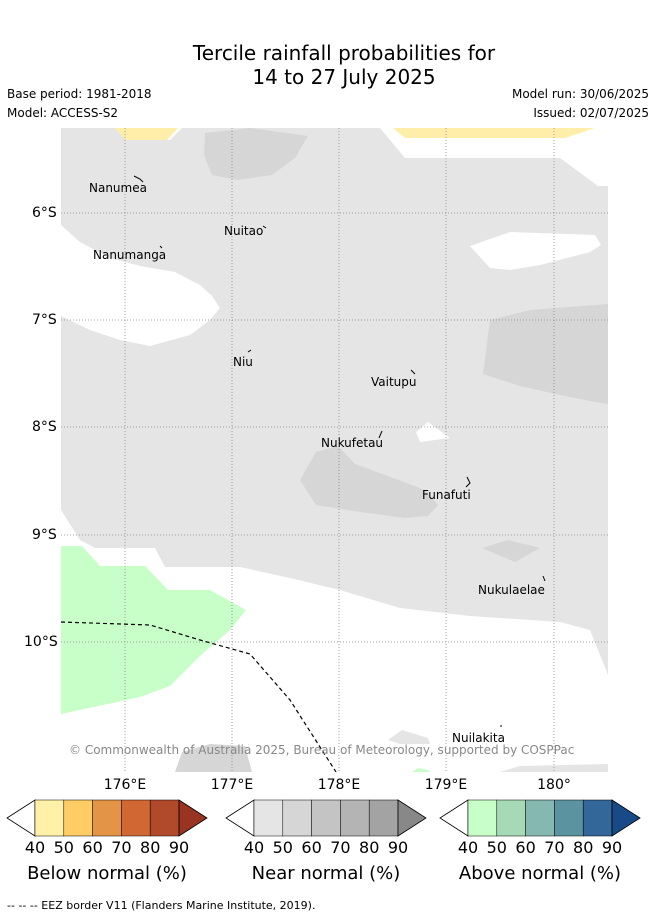 The height and width of the screenshot is (919, 655). I want to click on above-normal-small, so click(421, 770).